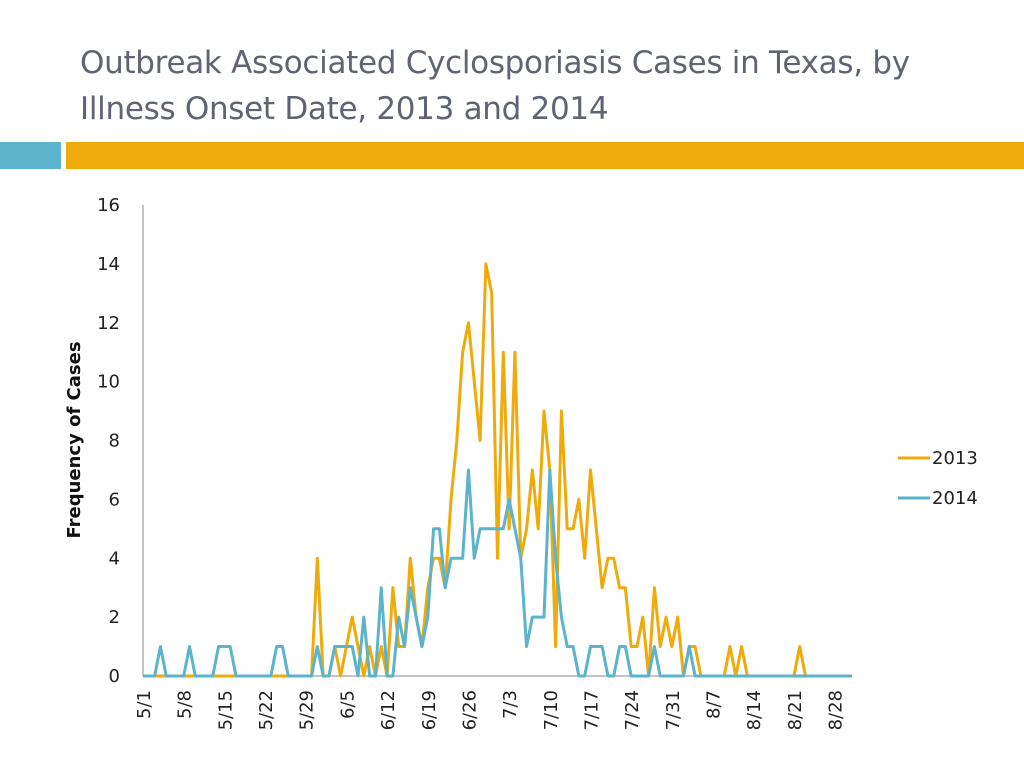  What do you see at coordinates (938, 478) in the screenshot?
I see `legend: 2013 2014` at bounding box center [938, 478].